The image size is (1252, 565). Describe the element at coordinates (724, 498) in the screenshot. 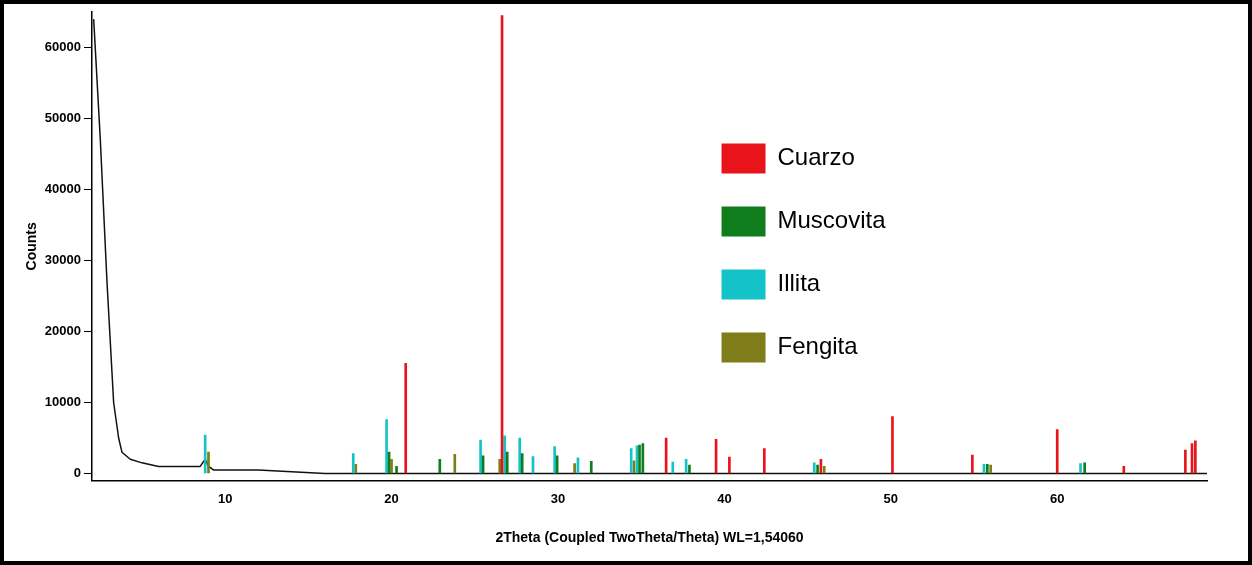

I see `x-tick-label: 40` at that location.